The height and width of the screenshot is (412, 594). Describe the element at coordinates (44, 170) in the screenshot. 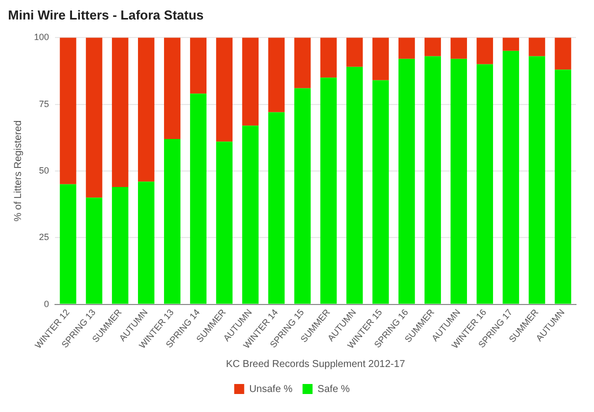

I see `y-tick-label: 50` at that location.